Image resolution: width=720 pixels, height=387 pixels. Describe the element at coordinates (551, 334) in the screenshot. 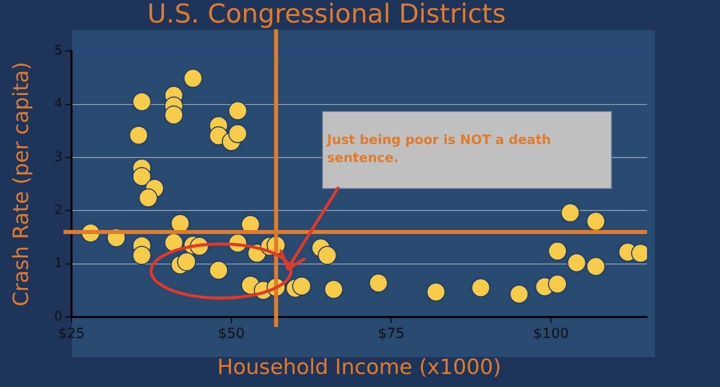

I see `x-tick-label: $100` at that location.